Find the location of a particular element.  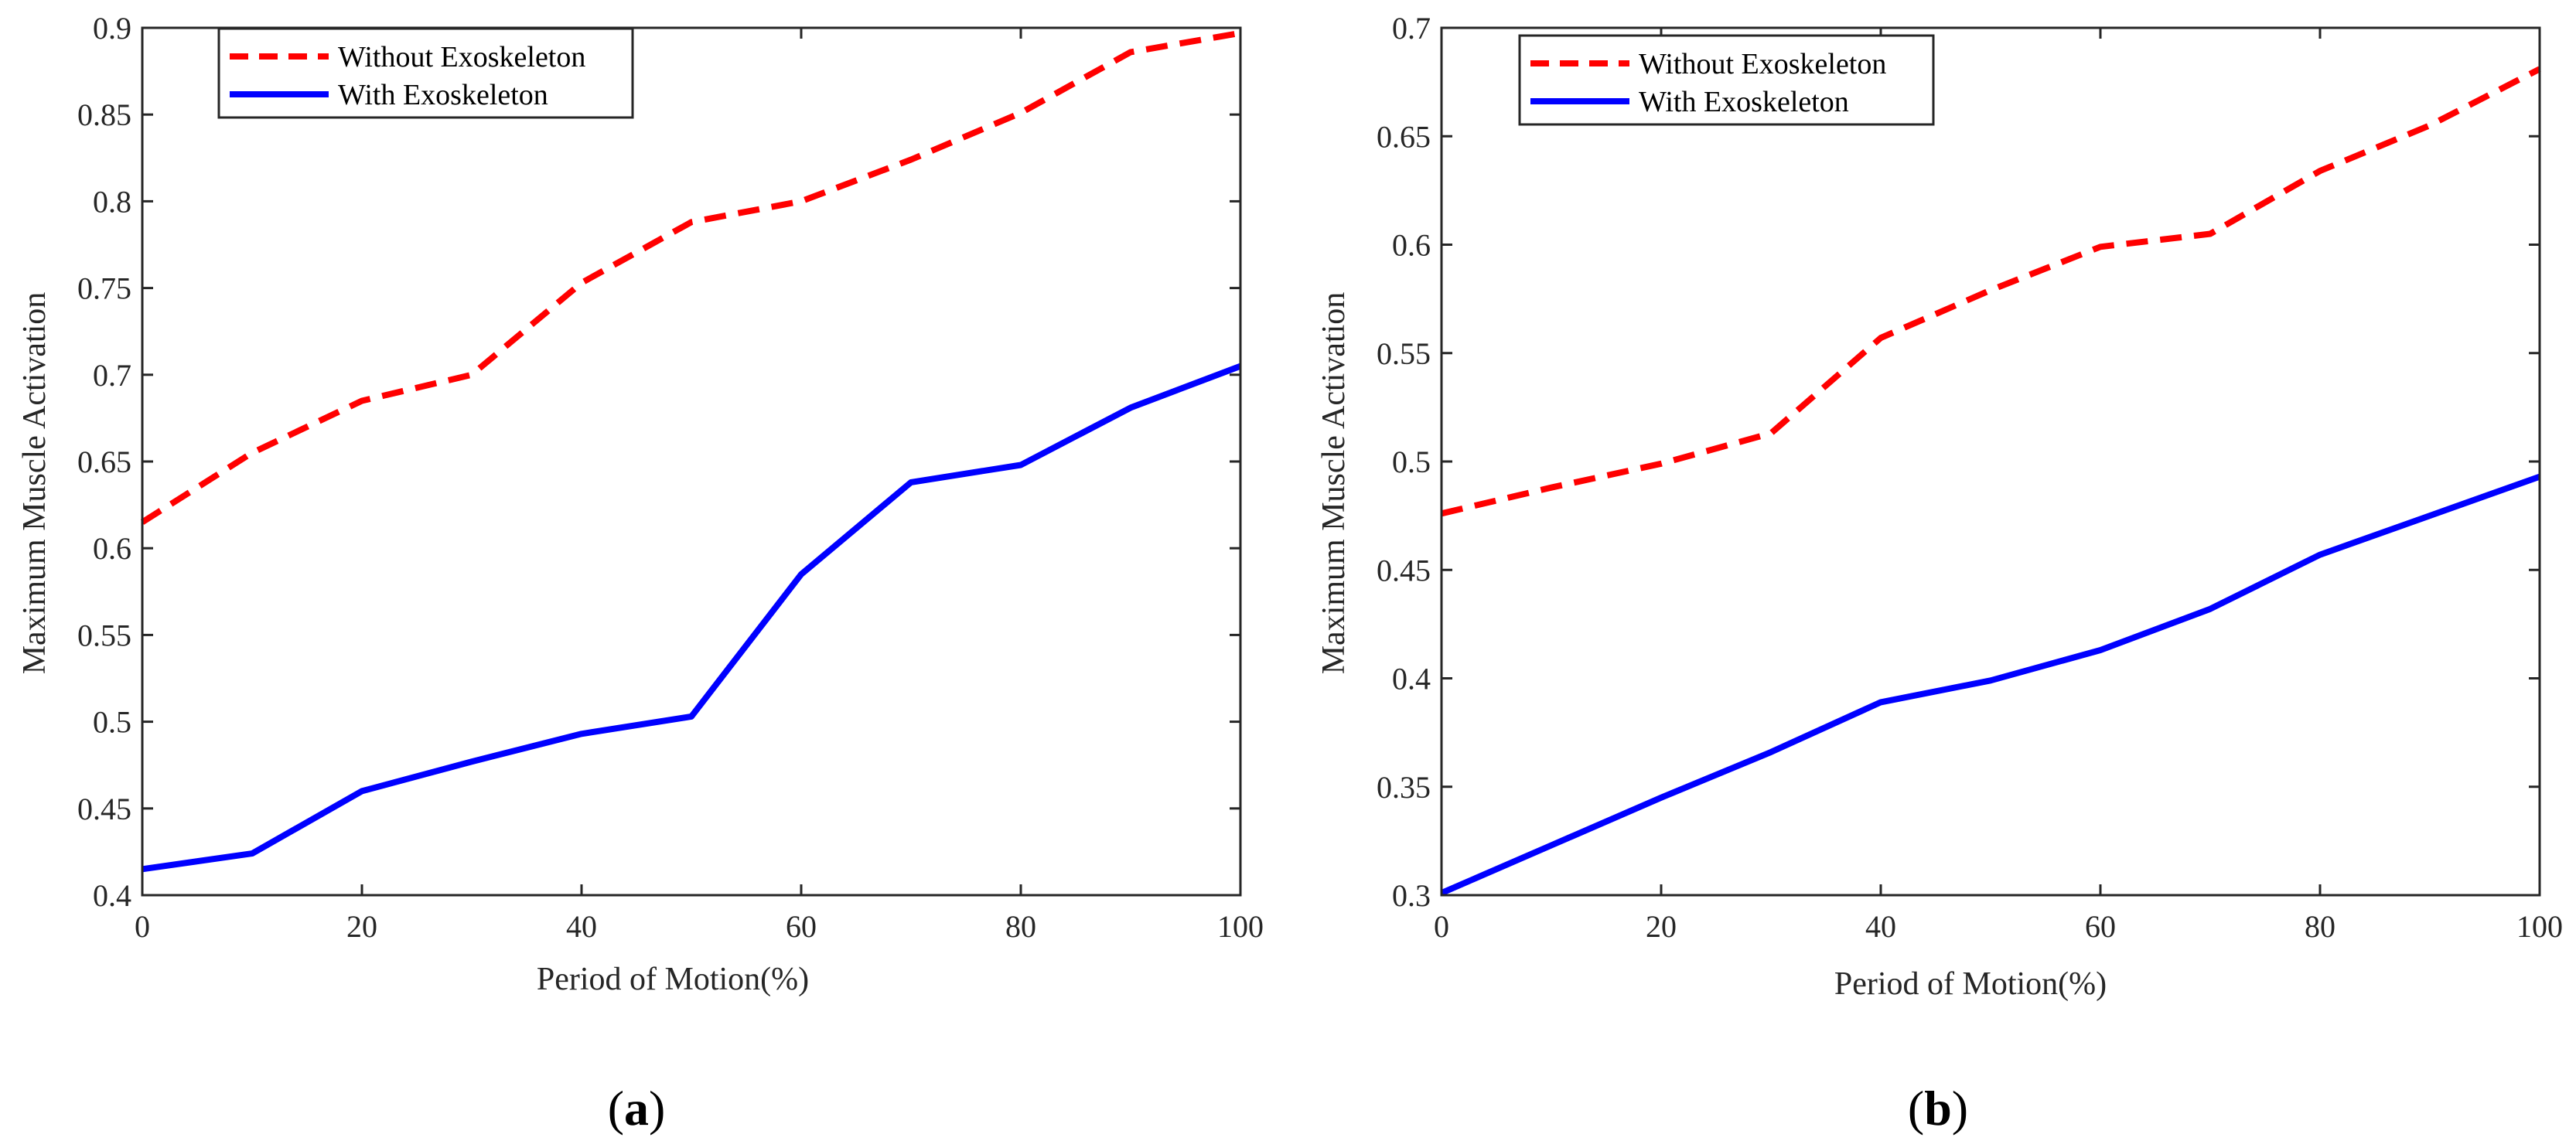

y-tick-label: 0.35 is located at coordinates (1404, 787).